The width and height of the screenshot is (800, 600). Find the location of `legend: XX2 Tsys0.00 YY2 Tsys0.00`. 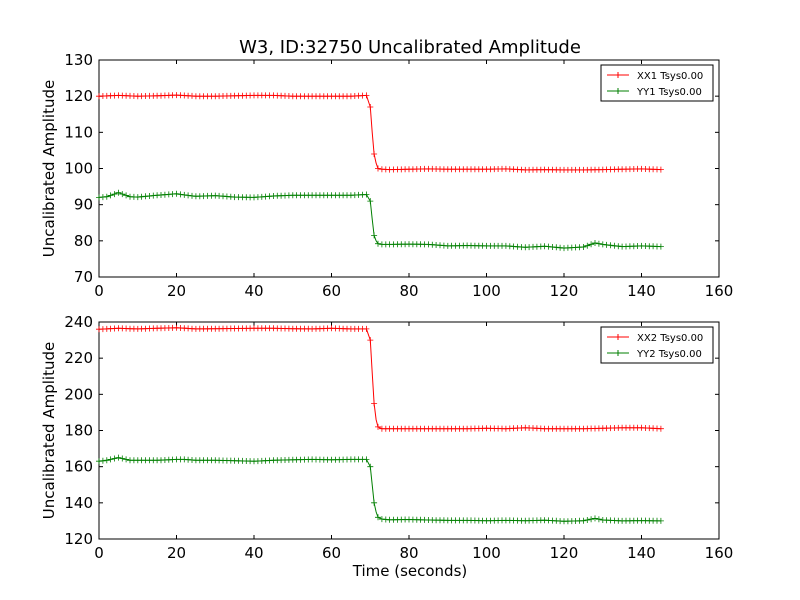

legend: XX2 Tsys0.00 YY2 Tsys0.00 is located at coordinates (657, 345).